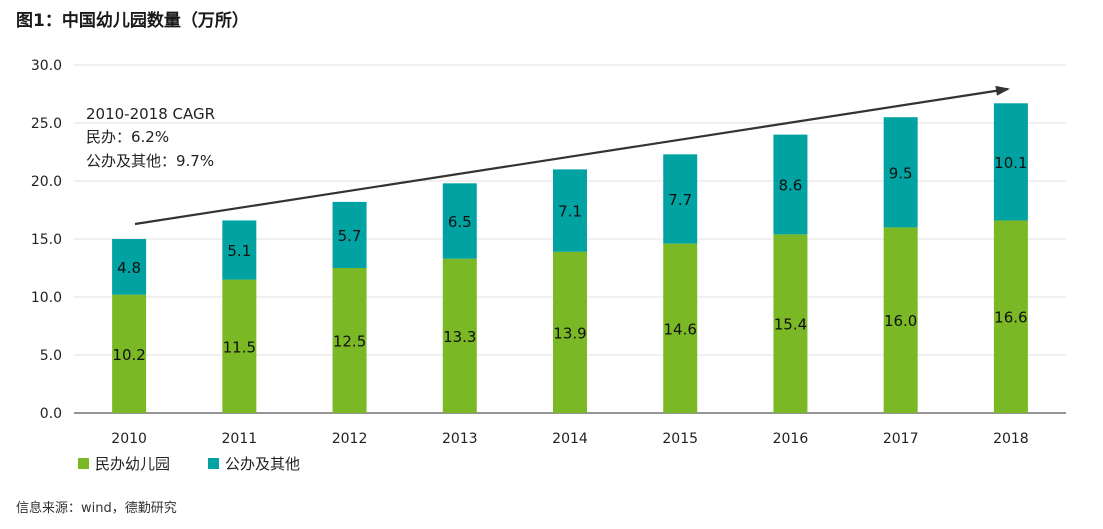 This screenshot has height=529, width=1103. I want to click on data-label-private: 12.5, so click(349, 342).